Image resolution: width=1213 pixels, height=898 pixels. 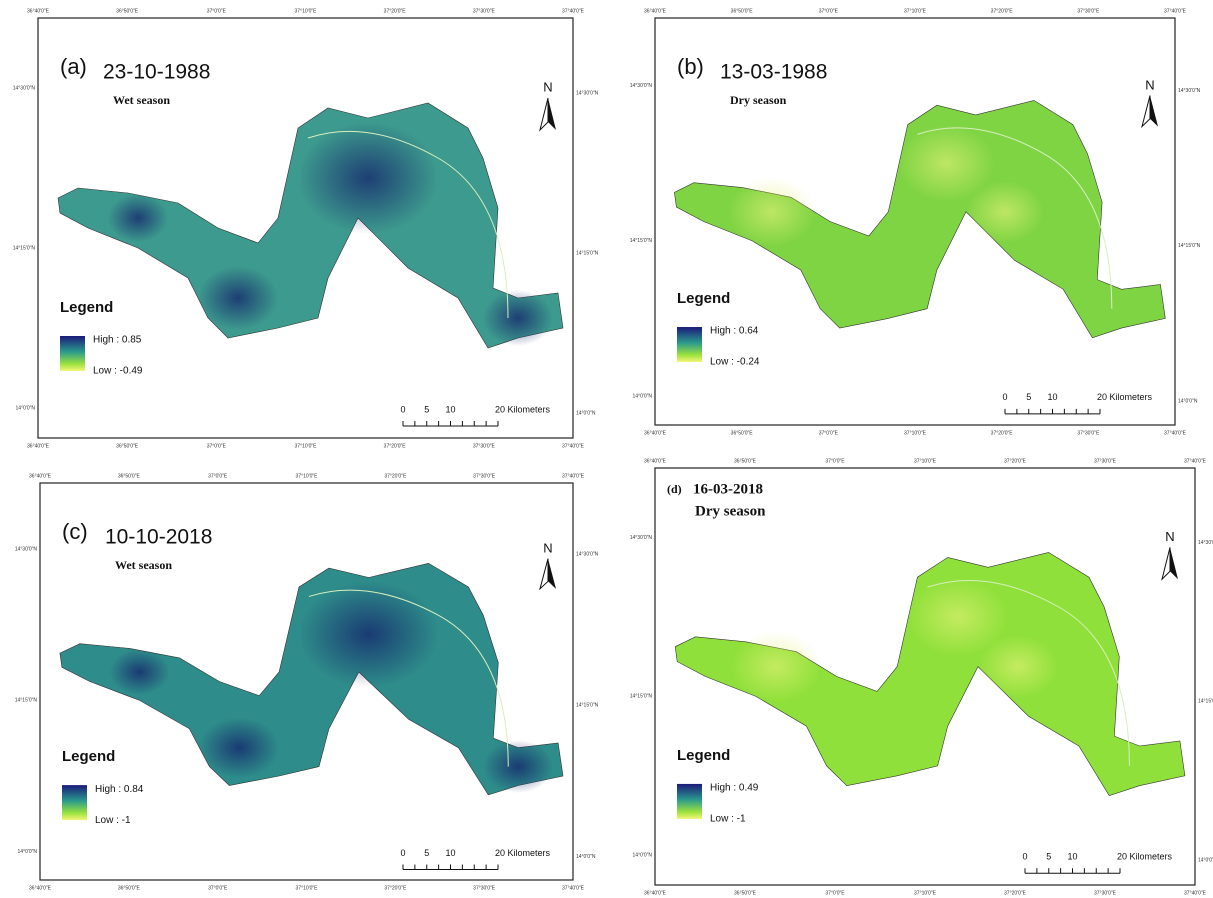 I want to click on panel-date: 10-10-2018, so click(x=158, y=537).